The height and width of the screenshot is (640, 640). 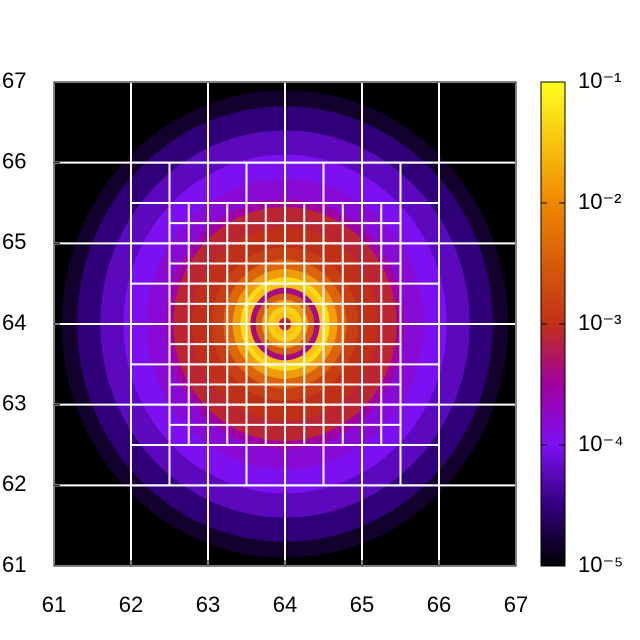 I want to click on x-tick-label: 64, so click(x=285, y=604).